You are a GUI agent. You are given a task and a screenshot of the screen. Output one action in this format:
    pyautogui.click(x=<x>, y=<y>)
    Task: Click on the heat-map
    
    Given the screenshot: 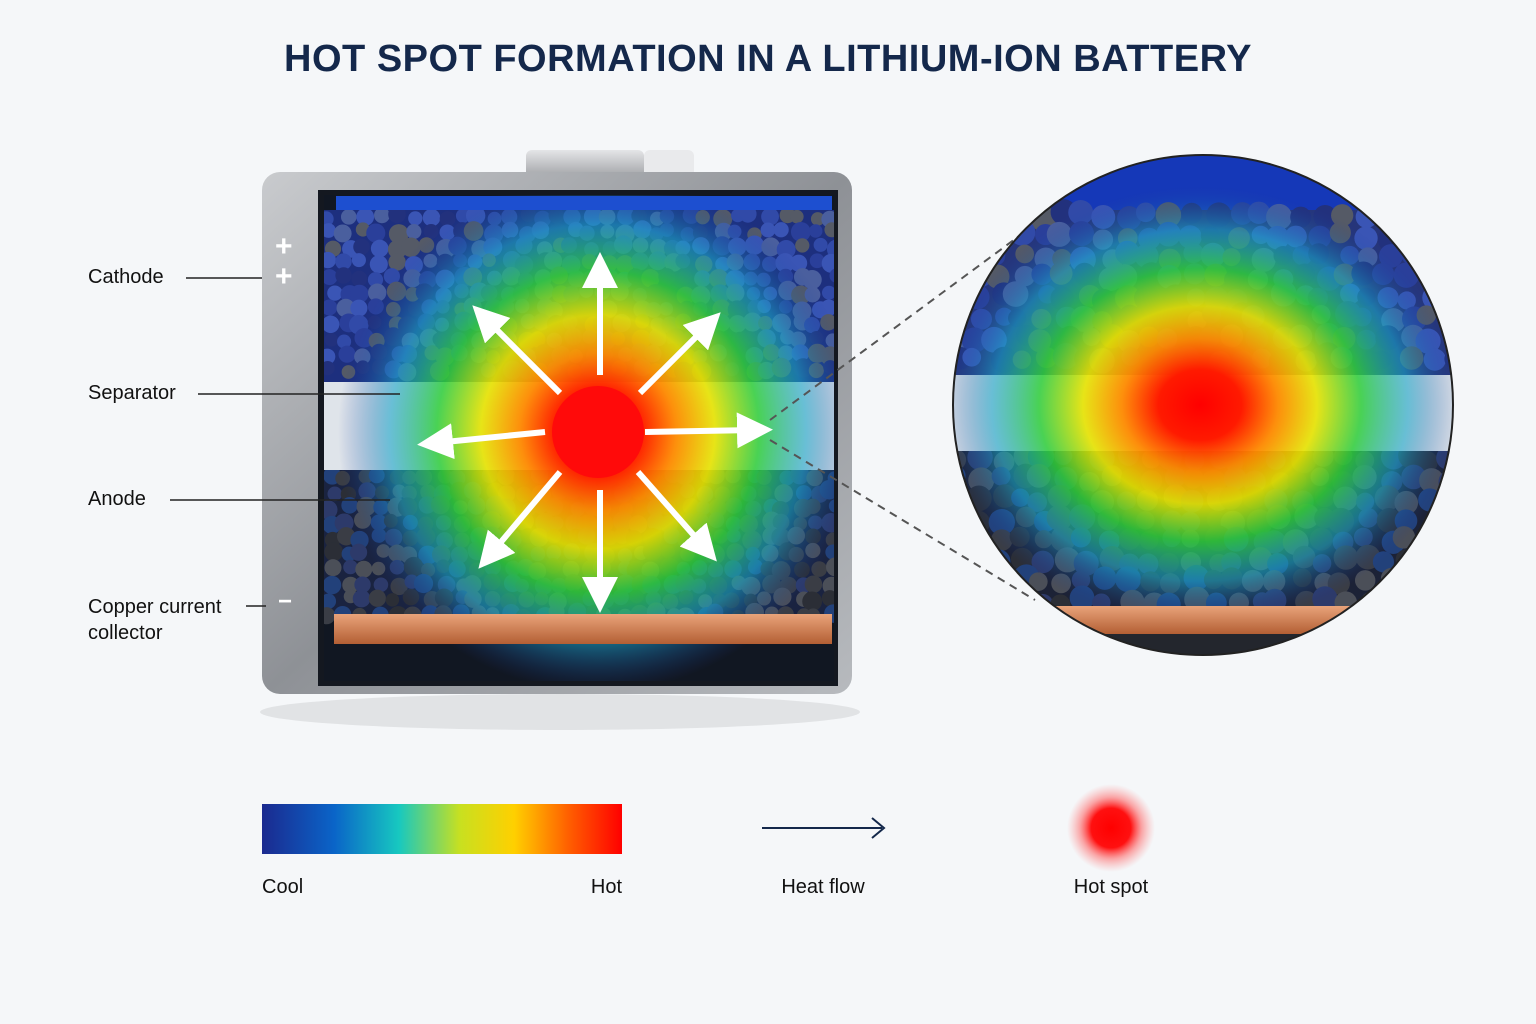 What is the action you would take?
    pyautogui.click(x=1203, y=405)
    